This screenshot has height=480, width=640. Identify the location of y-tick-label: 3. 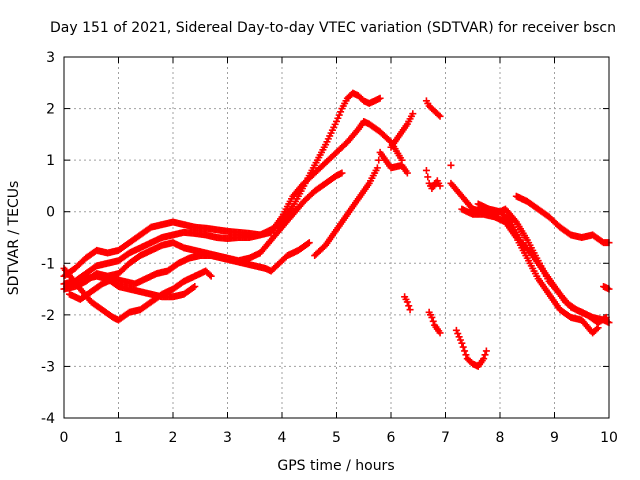
(50, 58).